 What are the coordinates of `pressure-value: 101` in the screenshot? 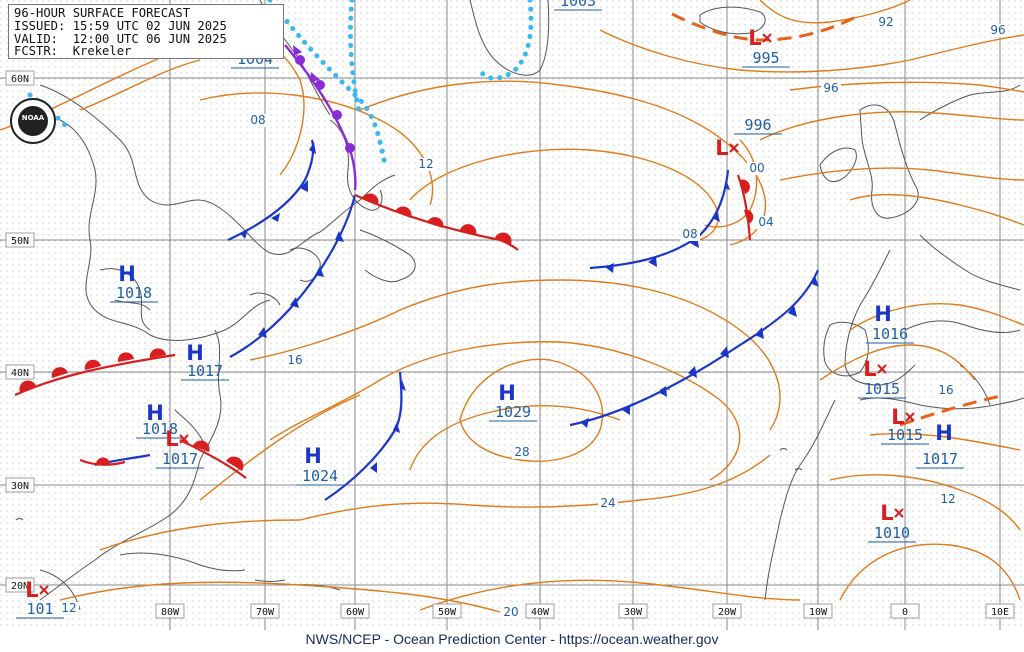 It's located at (39, 609).